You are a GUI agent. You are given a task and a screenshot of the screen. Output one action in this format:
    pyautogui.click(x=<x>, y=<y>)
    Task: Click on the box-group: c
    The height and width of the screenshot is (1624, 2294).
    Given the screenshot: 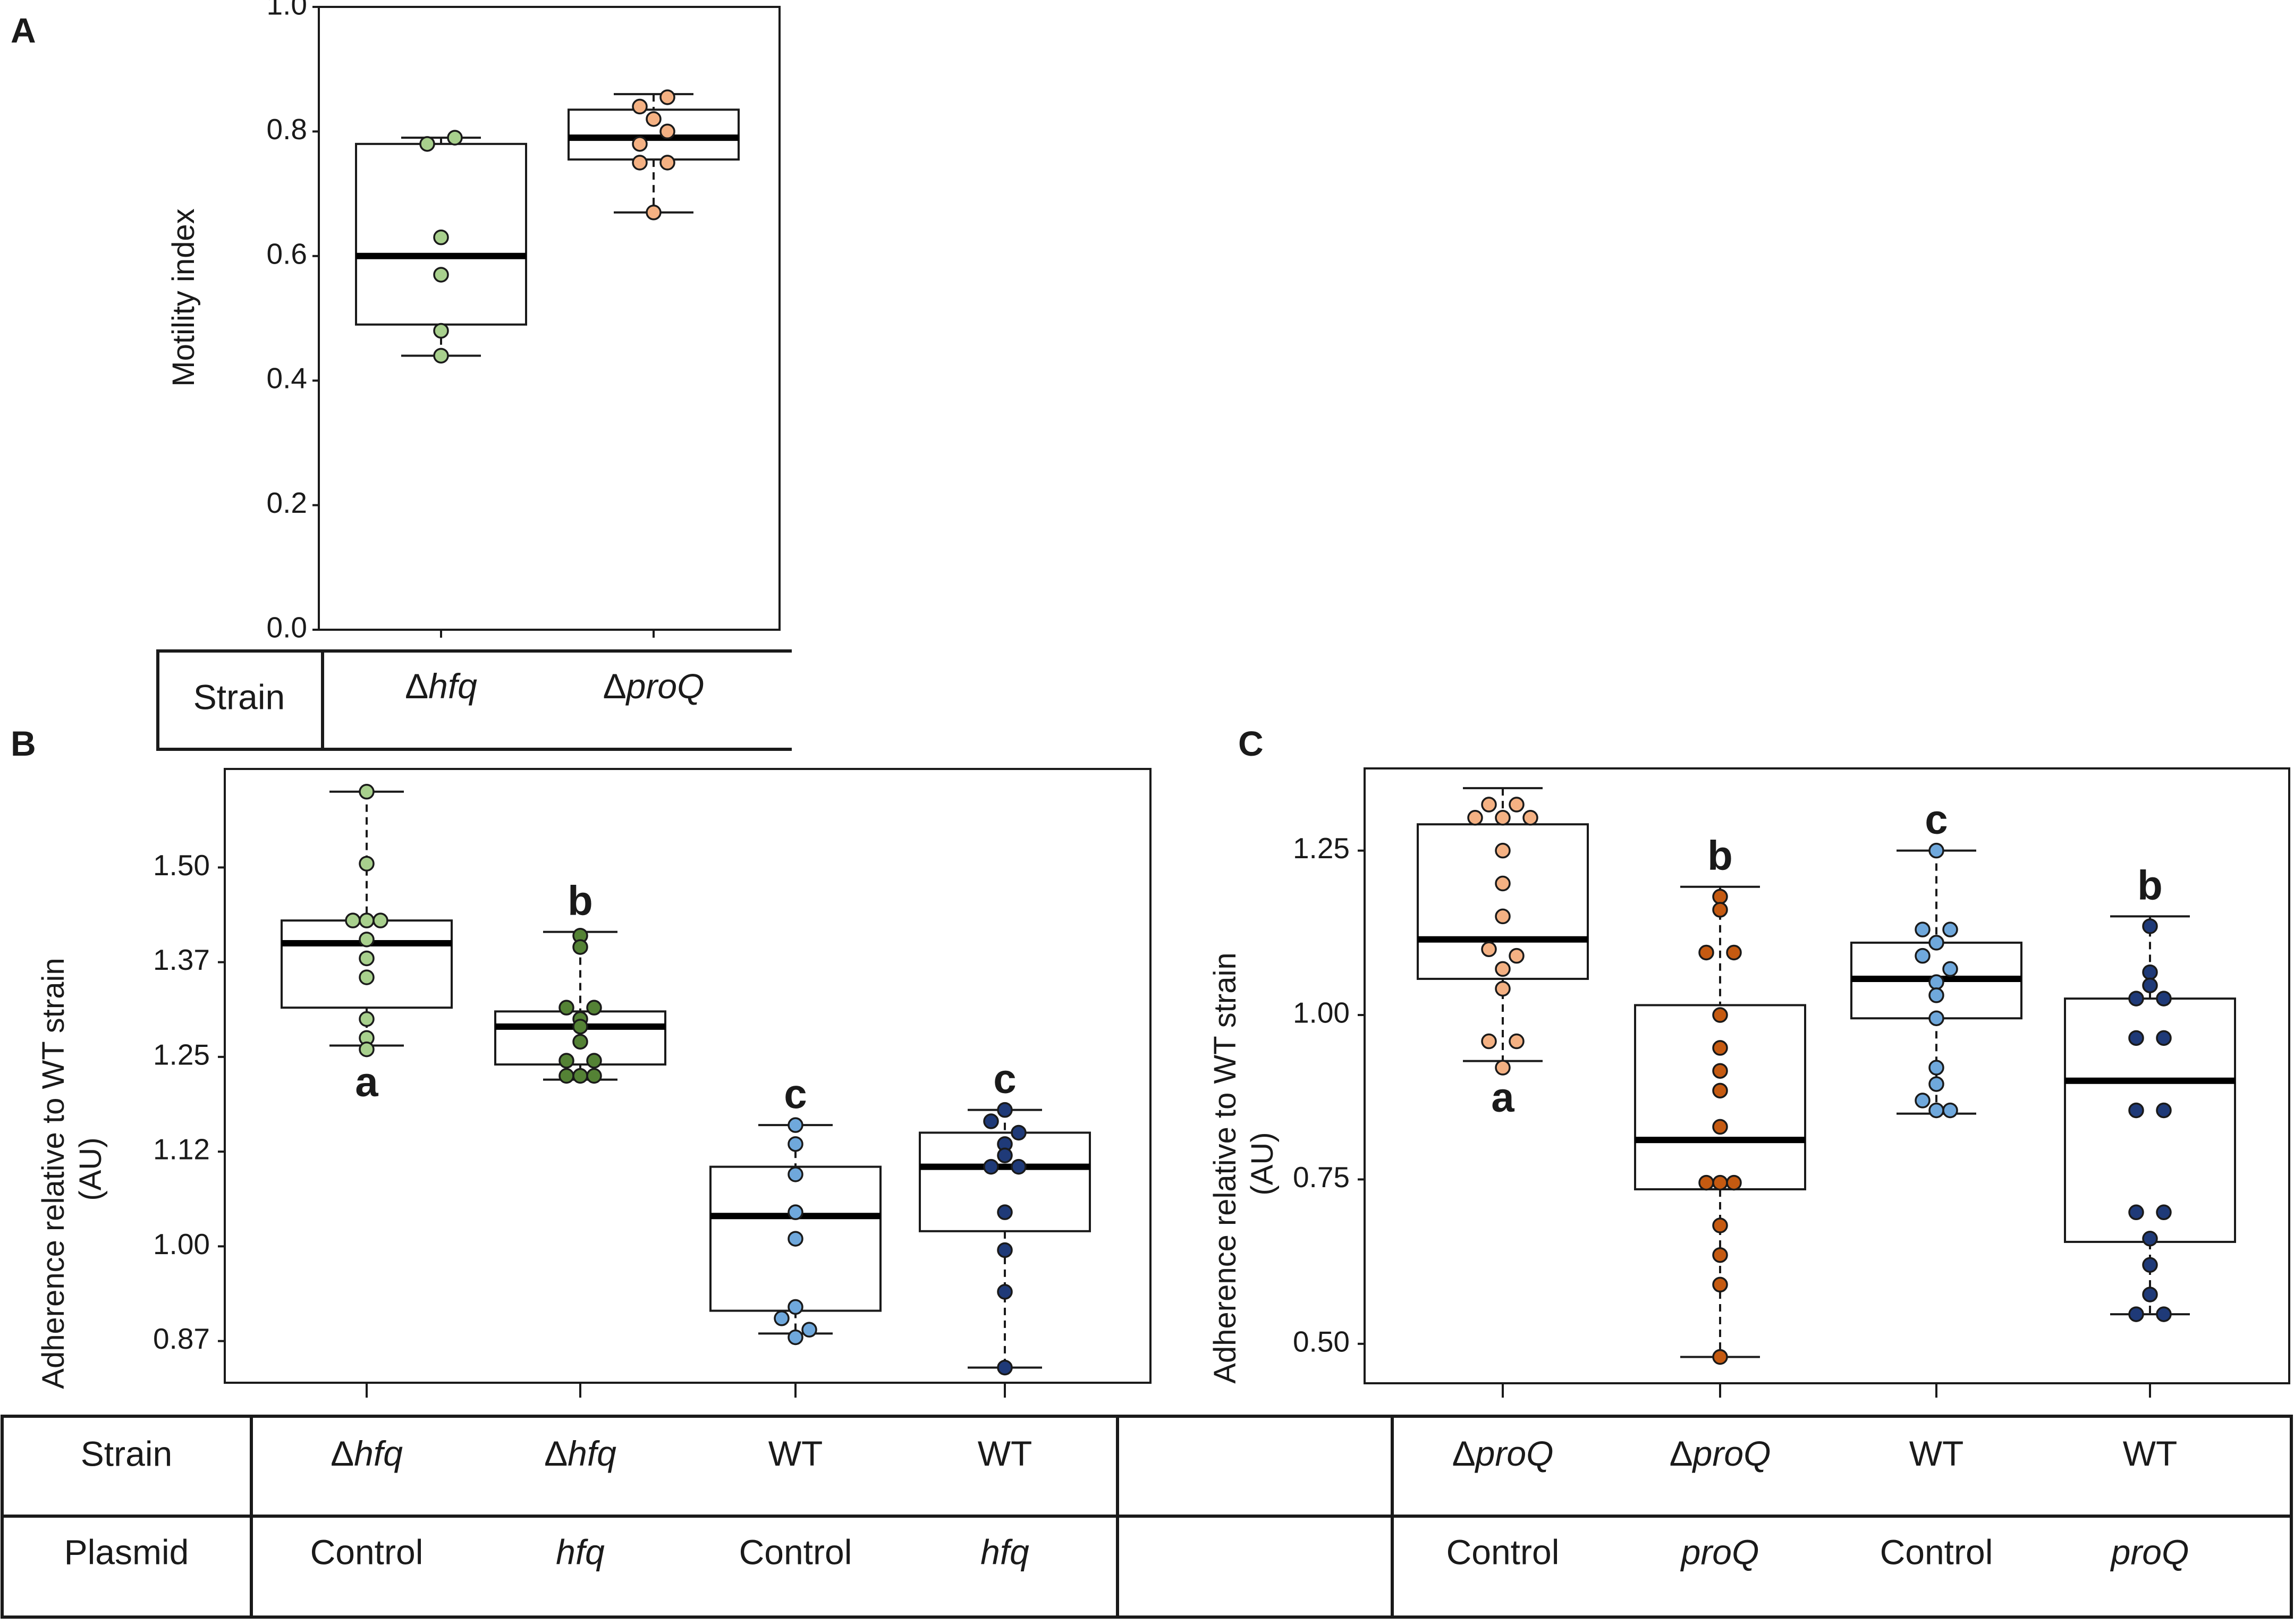 What is the action you would take?
    pyautogui.click(x=795, y=1234)
    